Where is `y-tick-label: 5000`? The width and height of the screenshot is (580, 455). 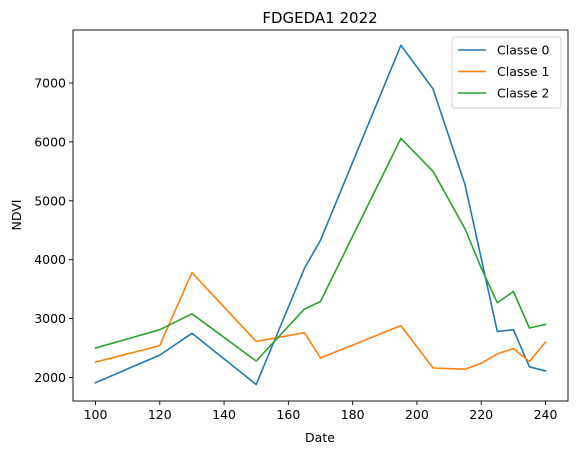
y-tick-label: 5000 is located at coordinates (50, 200).